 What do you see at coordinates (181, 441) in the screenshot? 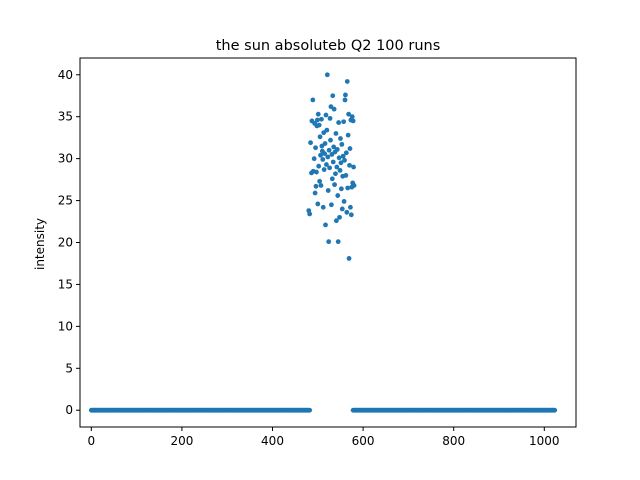
I see `x-tick-label: 200` at bounding box center [181, 441].